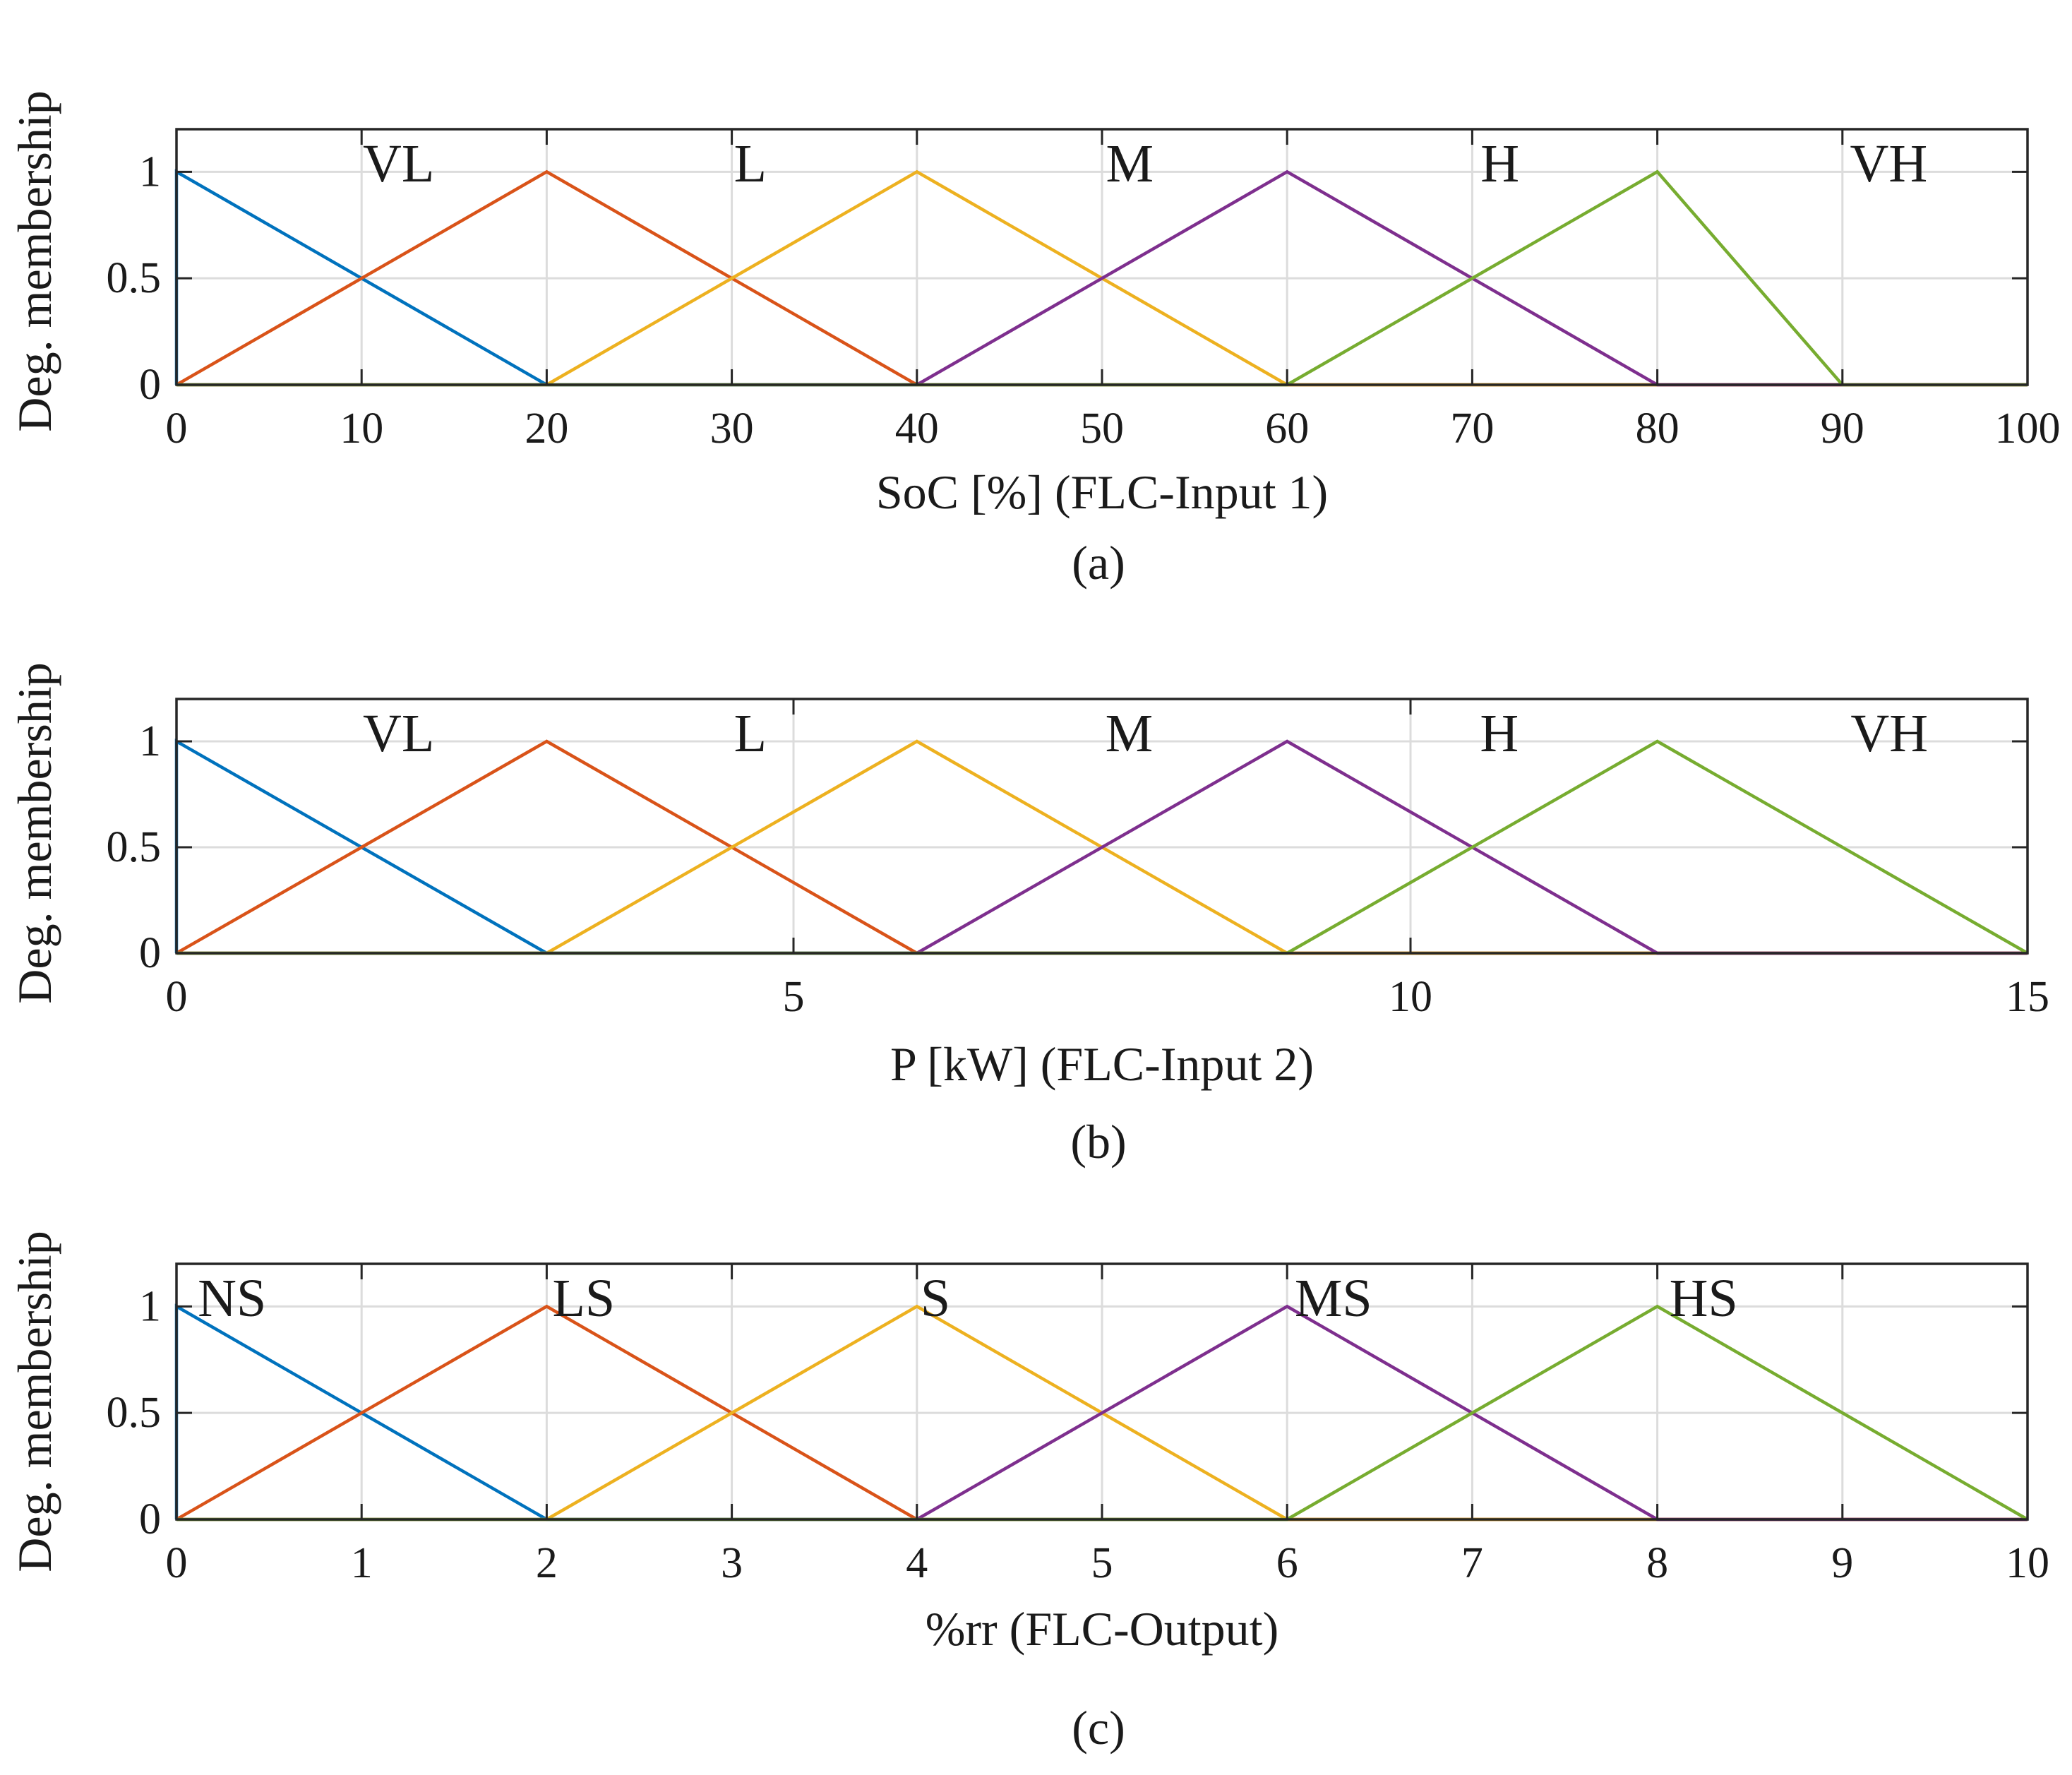 The height and width of the screenshot is (1775, 2072). I want to click on x-tick-label: 40, so click(917, 429).